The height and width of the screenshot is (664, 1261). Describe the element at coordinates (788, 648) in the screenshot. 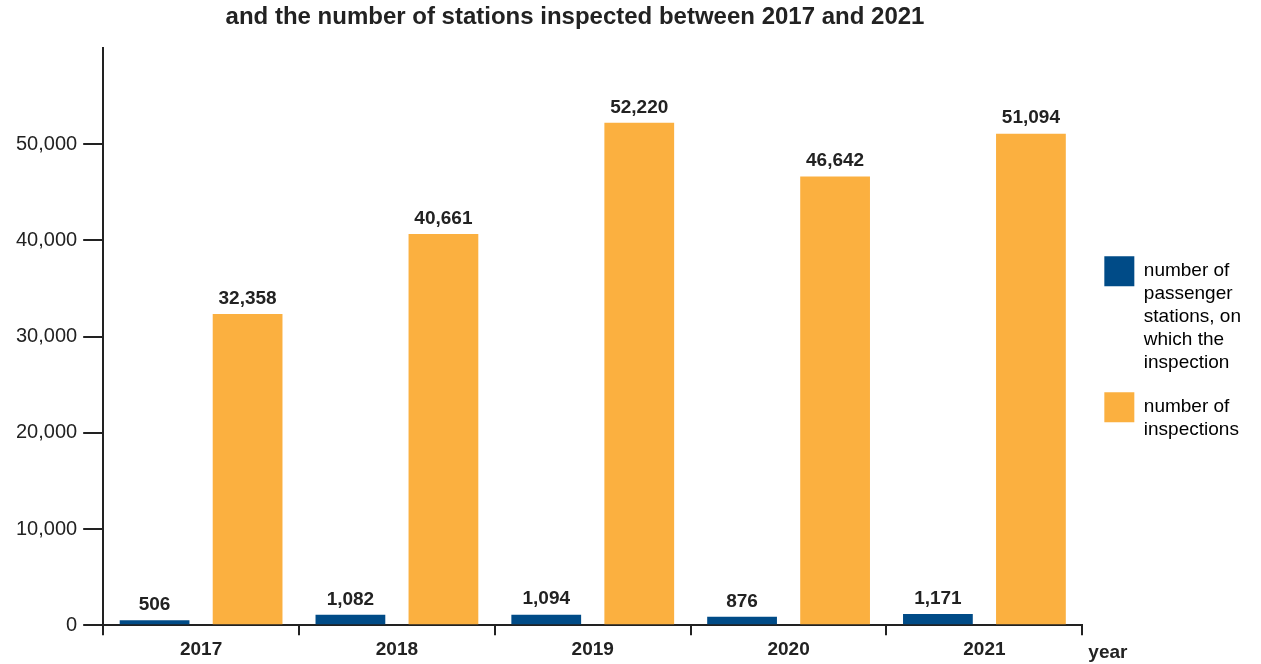

I see `x-tick-label: 2020` at that location.